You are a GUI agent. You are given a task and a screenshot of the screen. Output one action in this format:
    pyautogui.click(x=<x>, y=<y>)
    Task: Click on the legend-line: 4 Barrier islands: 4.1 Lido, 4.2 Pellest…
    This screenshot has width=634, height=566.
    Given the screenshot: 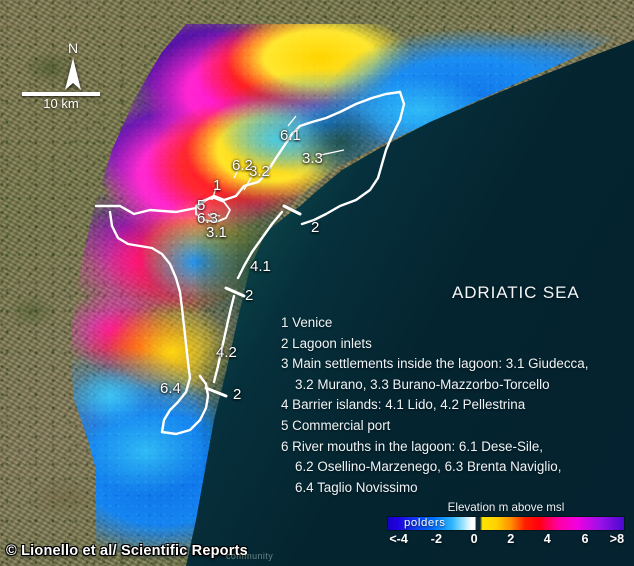 What is the action you would take?
    pyautogui.click(x=403, y=405)
    